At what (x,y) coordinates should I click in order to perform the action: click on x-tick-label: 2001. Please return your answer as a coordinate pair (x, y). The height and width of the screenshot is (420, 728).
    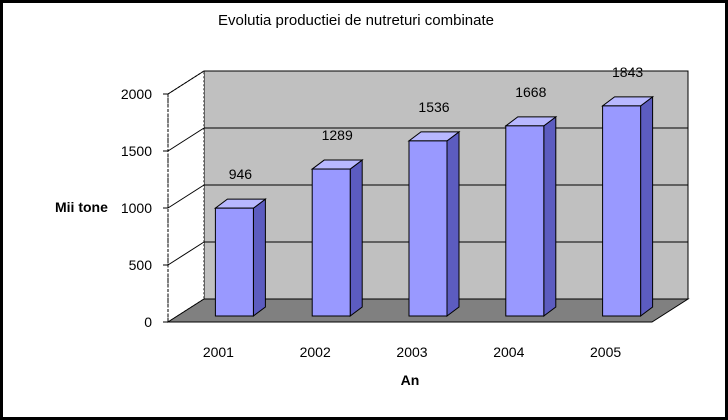
    Looking at the image, I should click on (218, 352).